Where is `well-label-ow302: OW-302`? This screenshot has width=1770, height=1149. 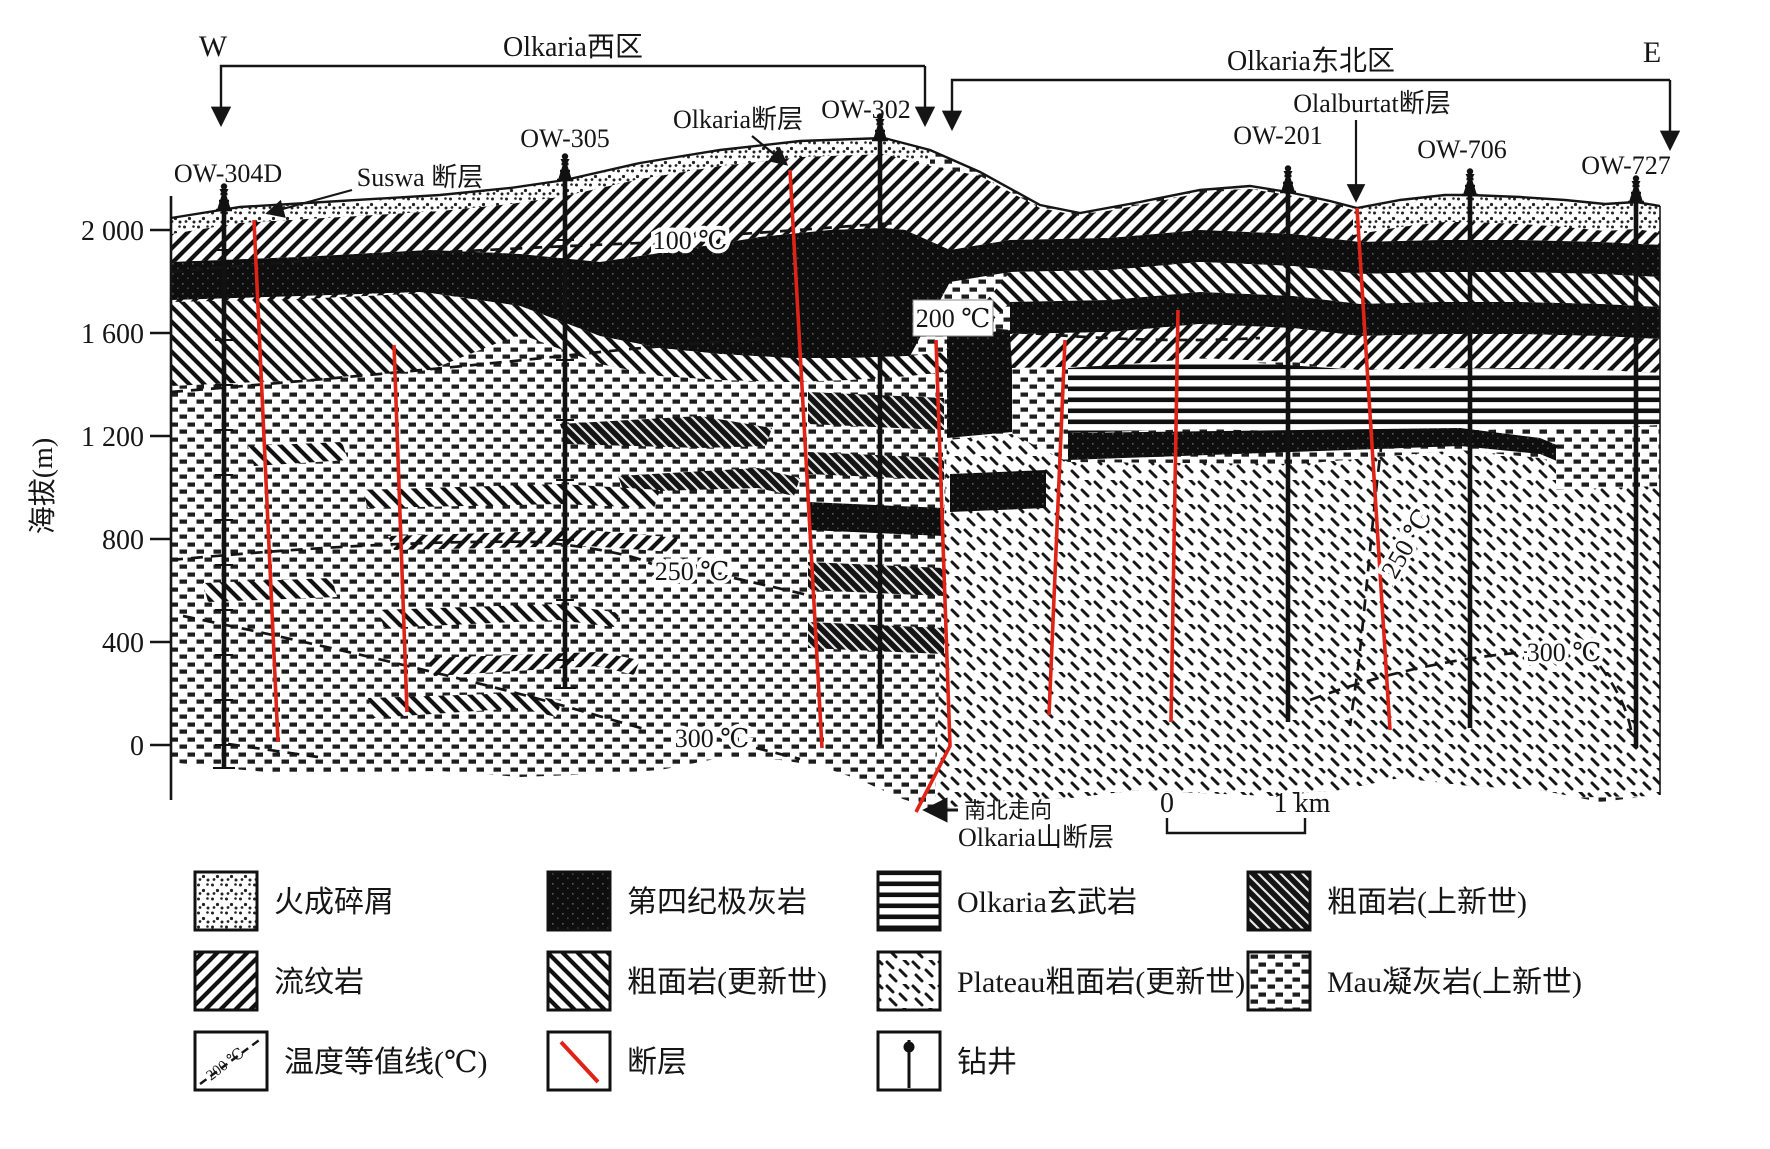
well-label-ow302: OW-302 is located at coordinates (866, 109).